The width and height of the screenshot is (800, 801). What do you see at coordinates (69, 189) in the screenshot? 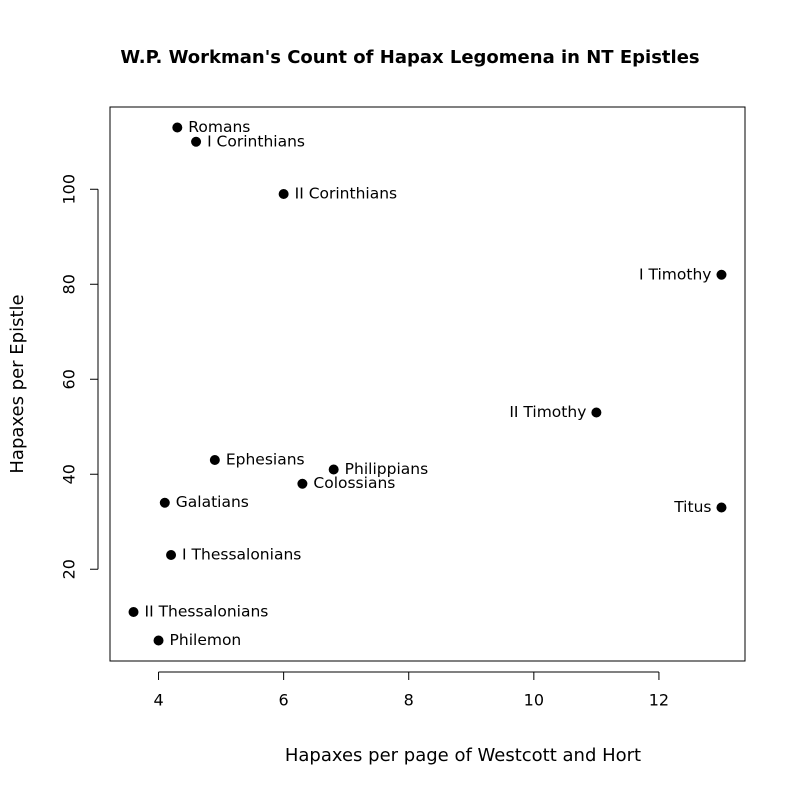
I see `y-tick-label: 100` at bounding box center [69, 189].